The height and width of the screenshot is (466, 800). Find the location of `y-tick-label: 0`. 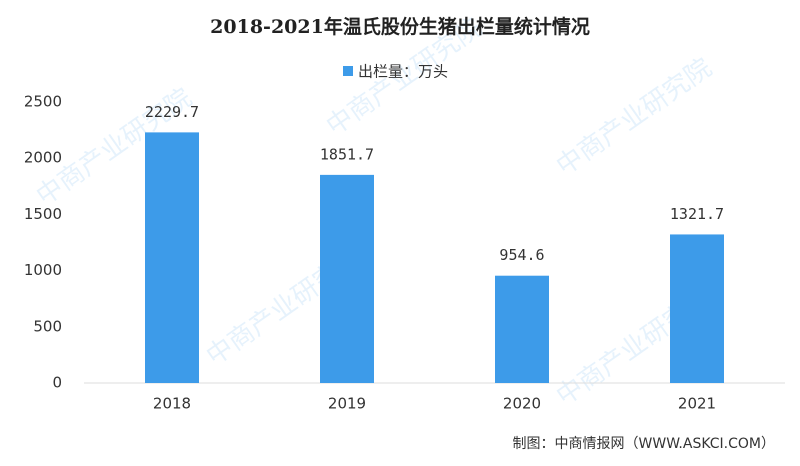

y-tick-label: 0 is located at coordinates (57, 383).